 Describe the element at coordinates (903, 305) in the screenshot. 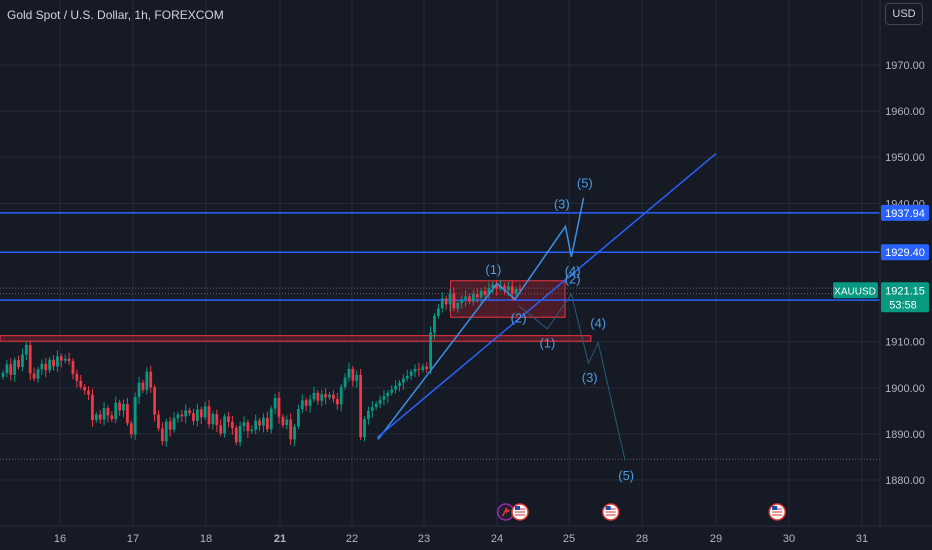

I see `current-price-countdown: 53:58` at that location.